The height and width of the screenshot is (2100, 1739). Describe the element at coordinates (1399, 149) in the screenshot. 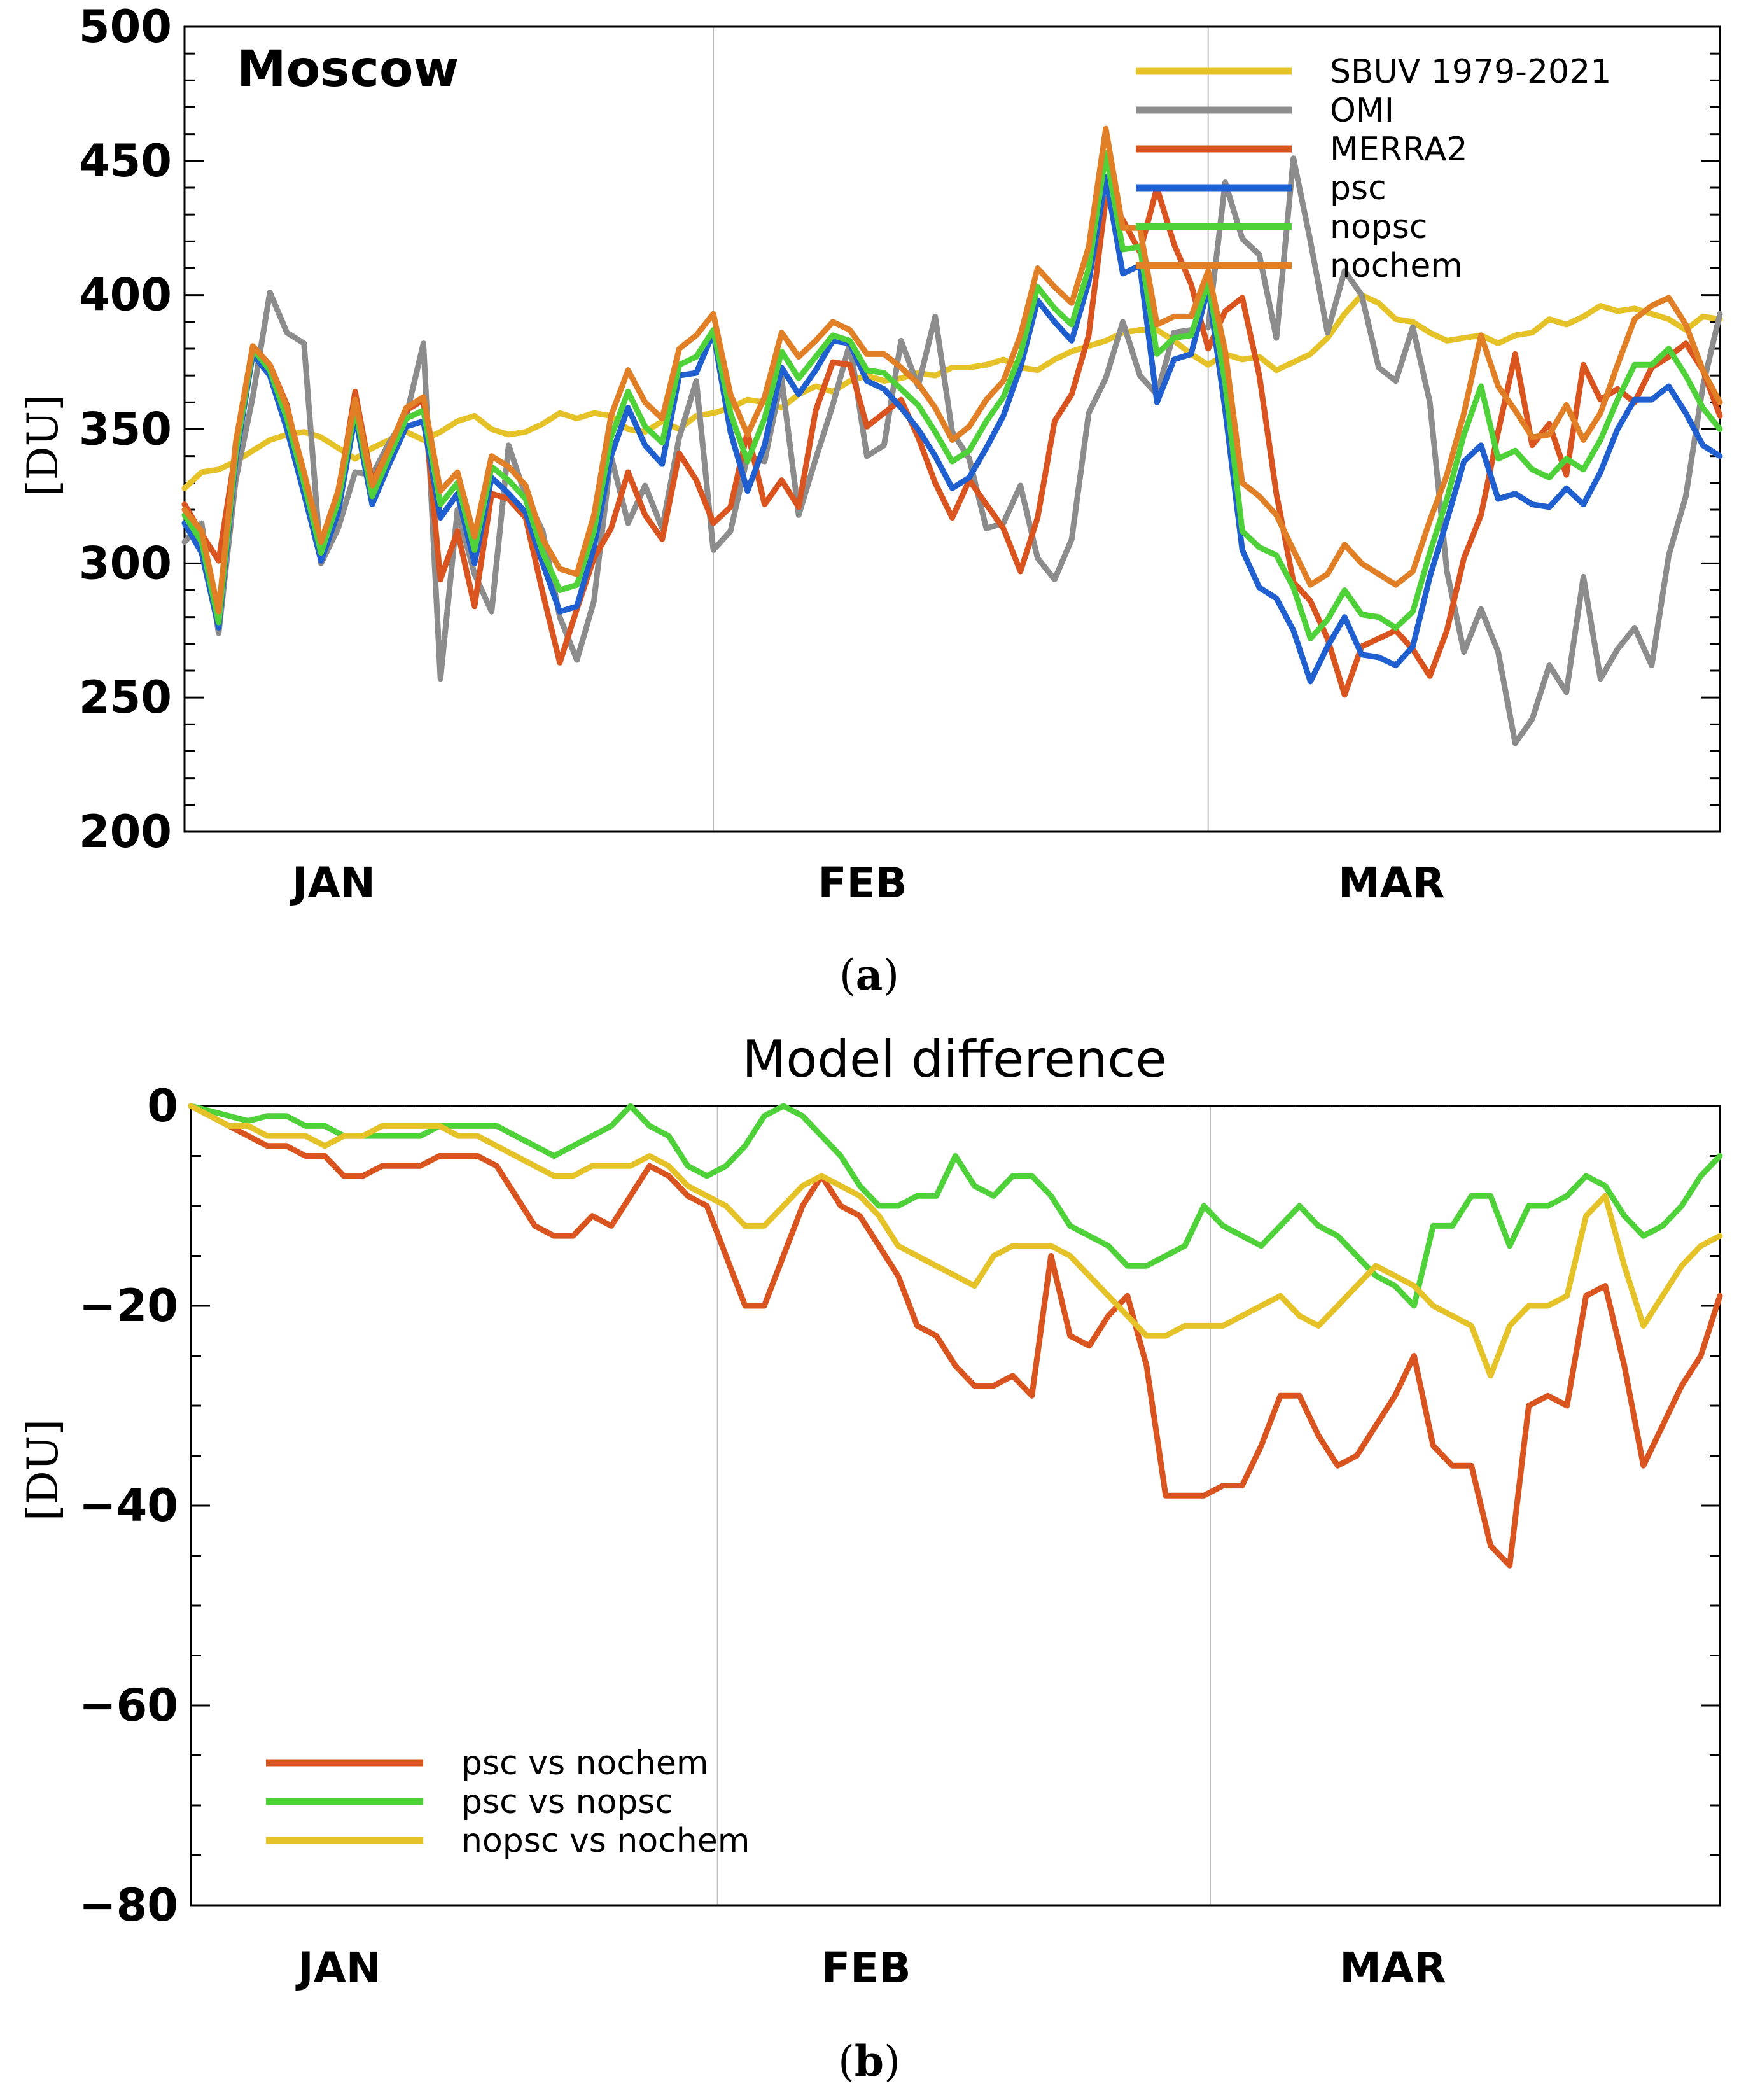

I see `panel-a-legend-label-merra2: MERRA2` at that location.